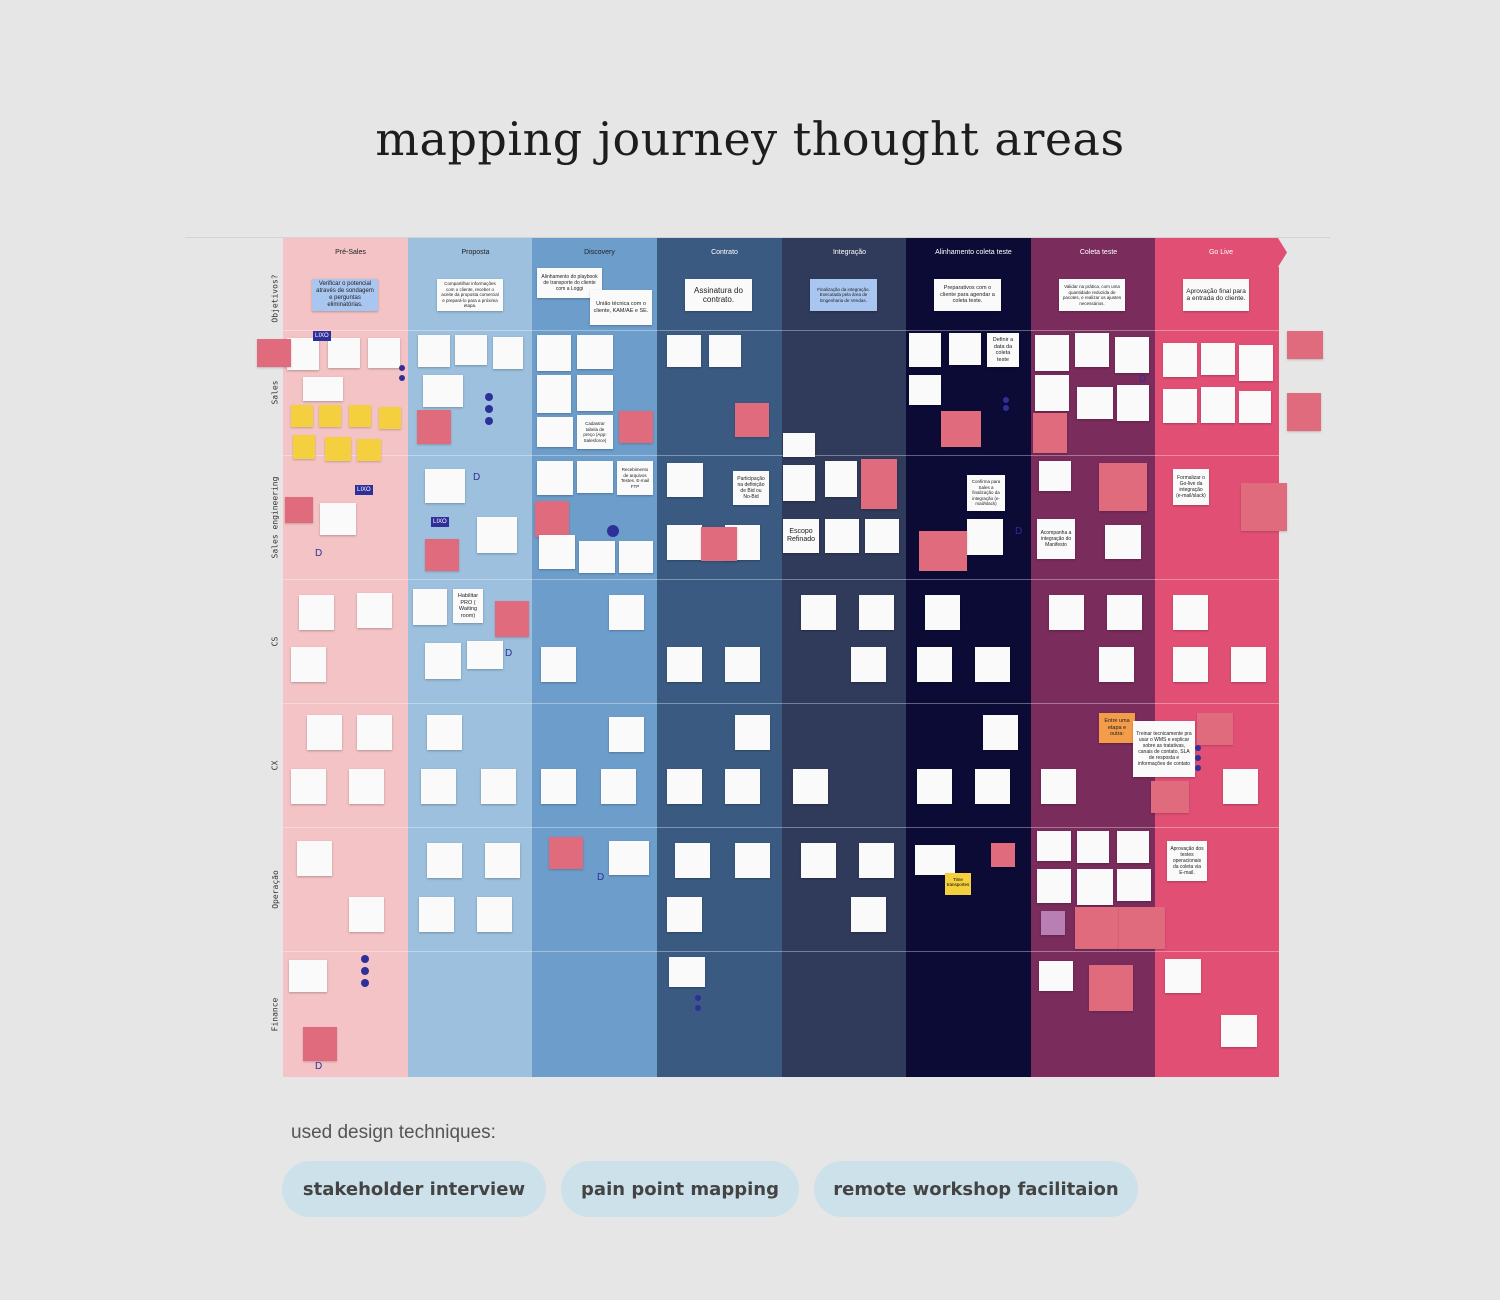 Image resolution: width=1500 pixels, height=1300 pixels. What do you see at coordinates (468, 606) in the screenshot?
I see `note-habilitar-pro: Habilitar PRO ( Waiting room)` at bounding box center [468, 606].